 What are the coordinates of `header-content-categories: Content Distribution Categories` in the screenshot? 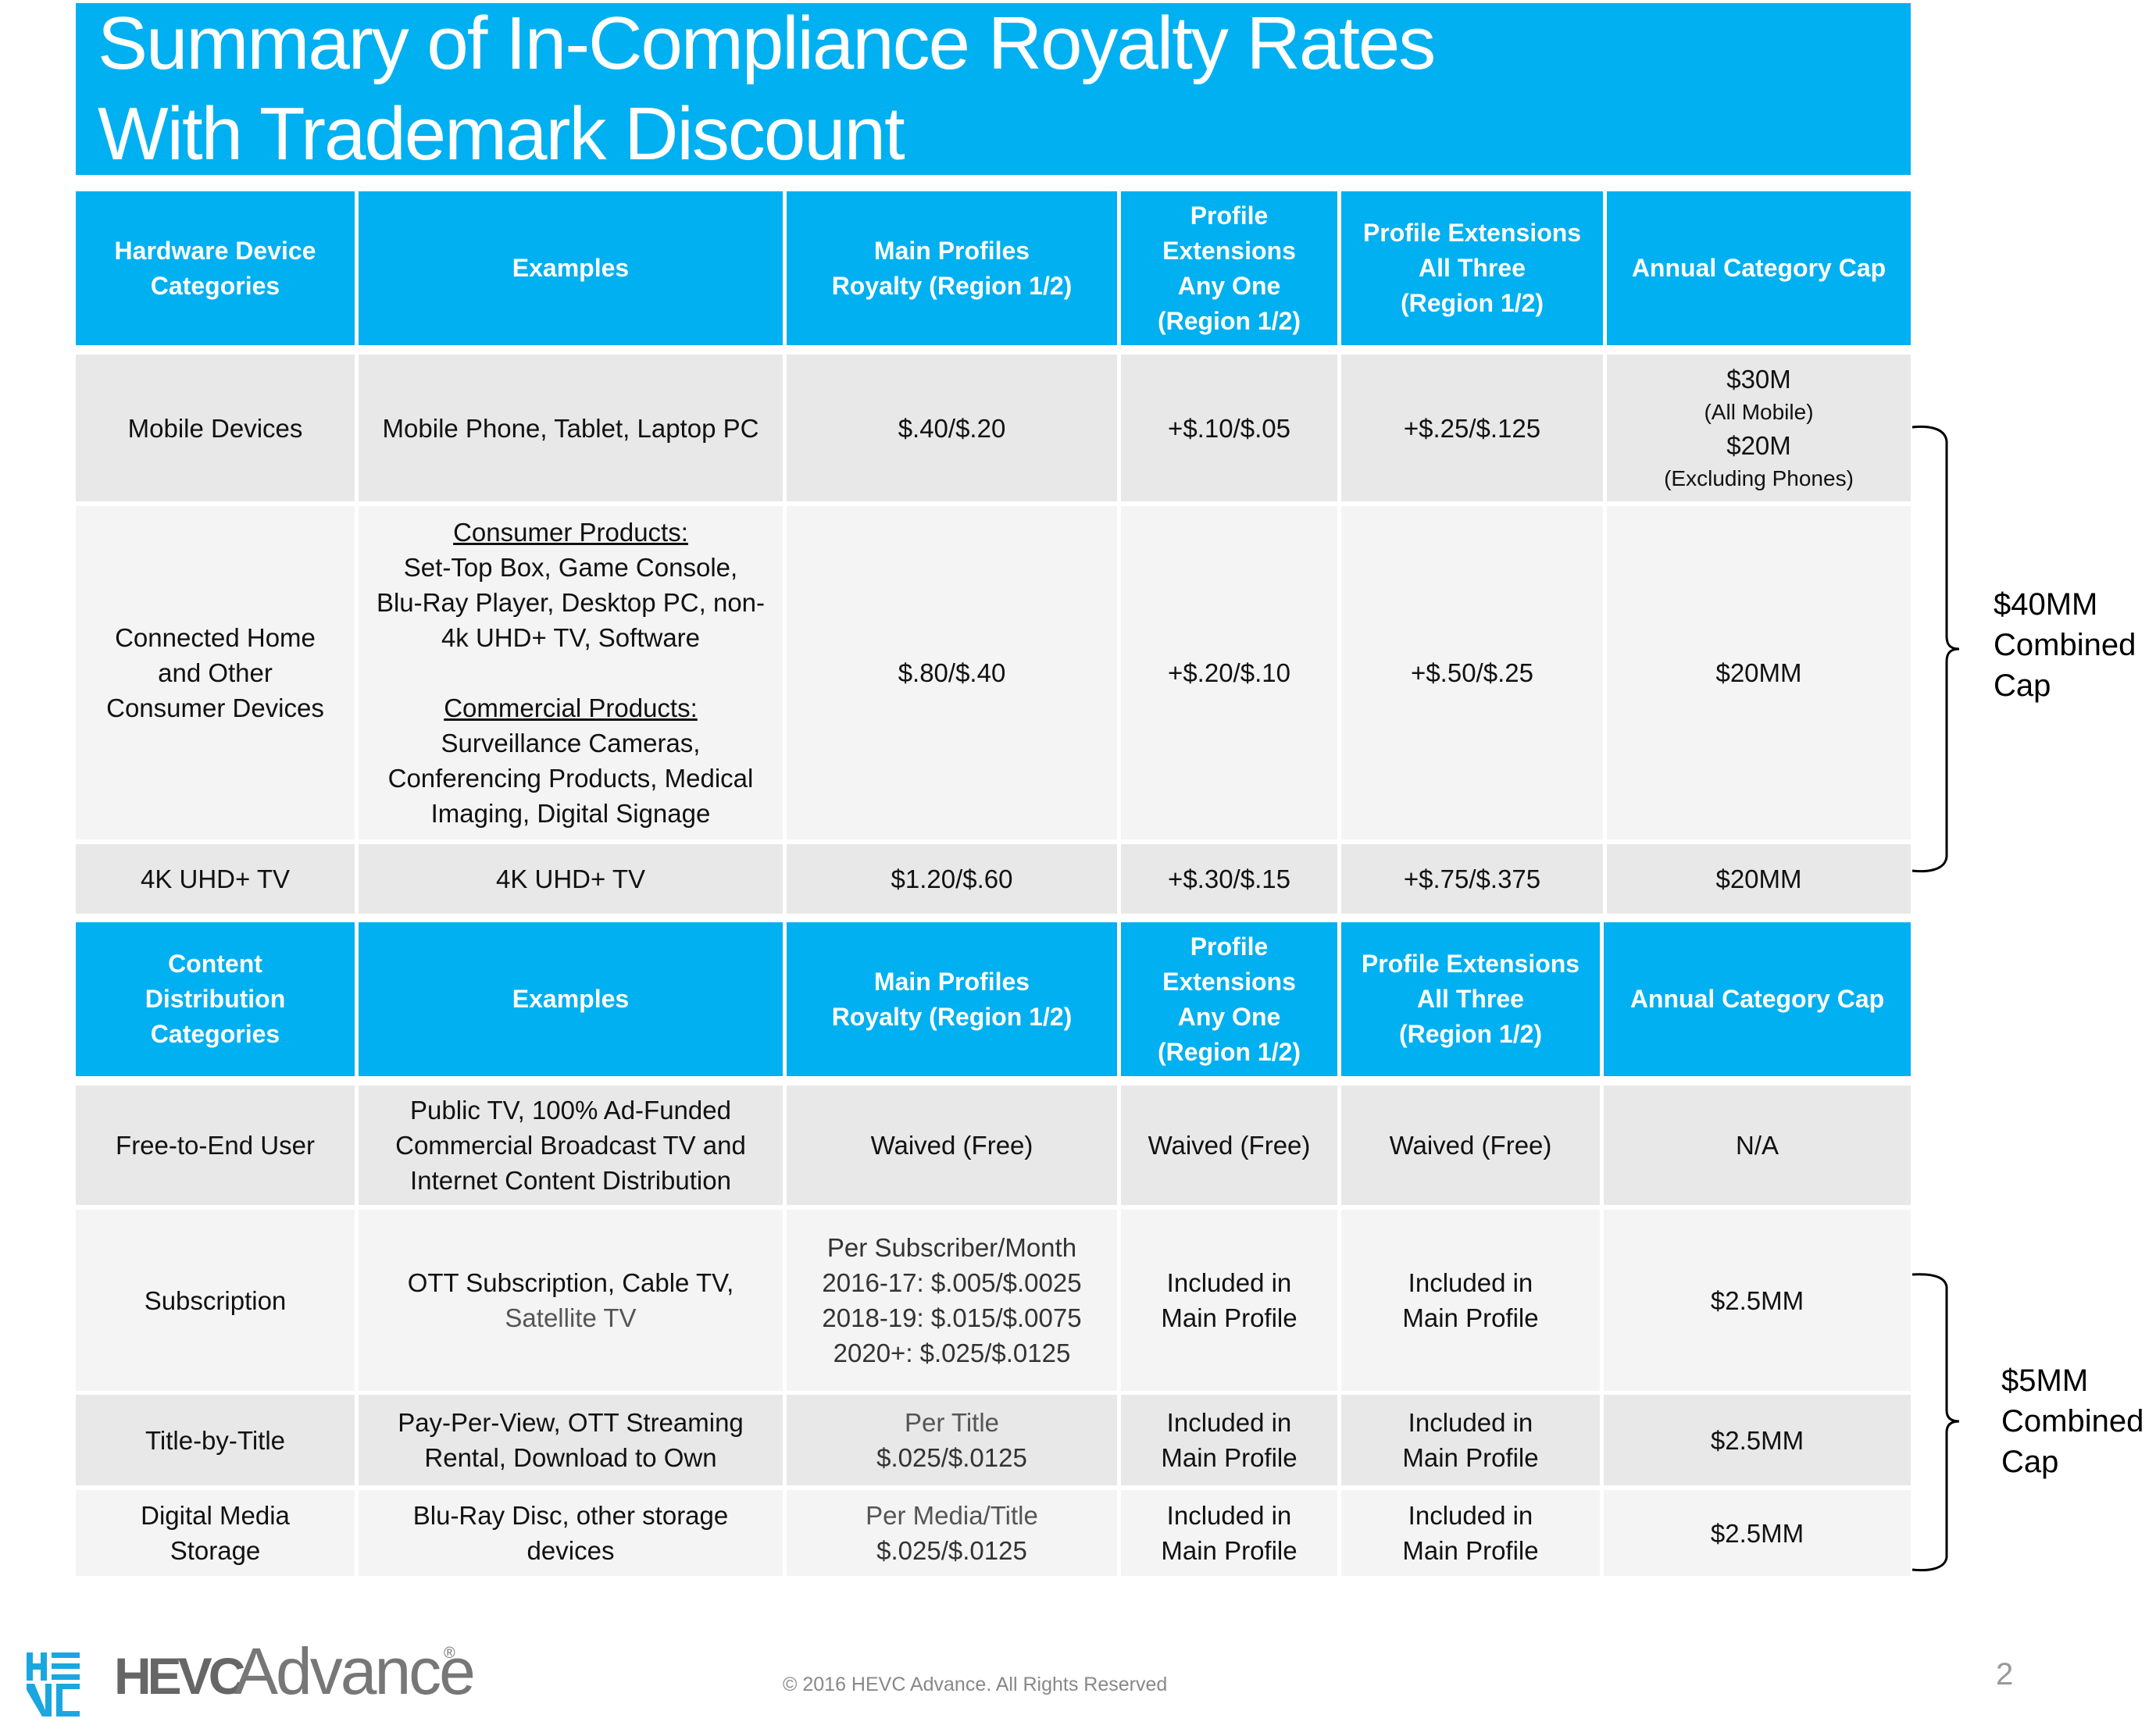 It's located at (218, 999).